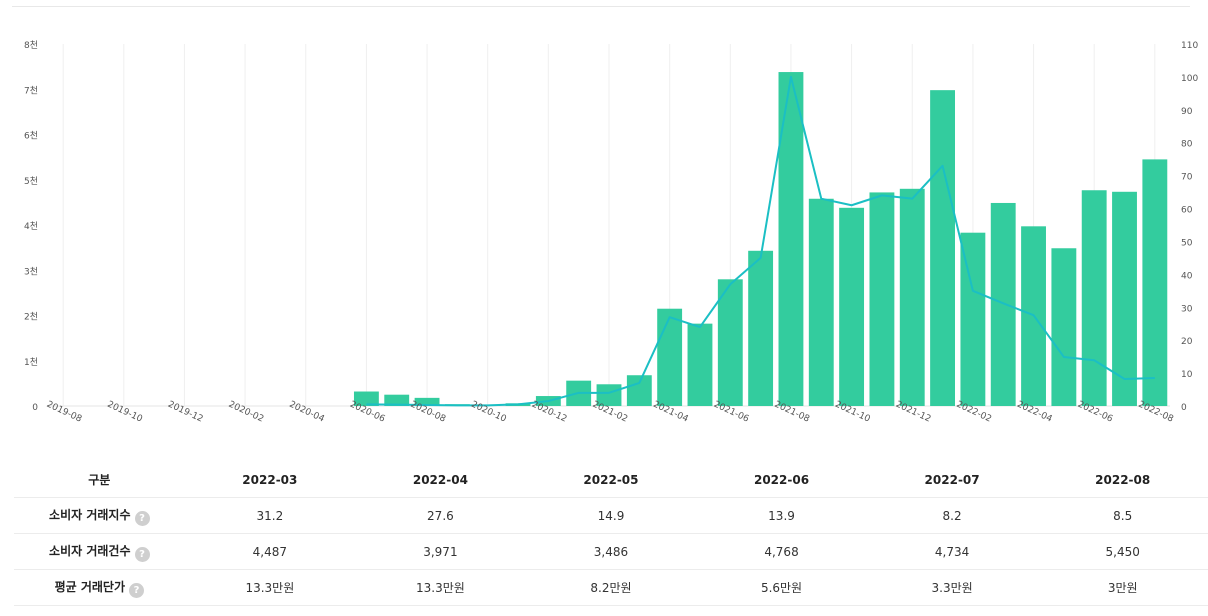 The height and width of the screenshot is (616, 1208). Describe the element at coordinates (185, 412) in the screenshot. I see `x-tick-label: 2019-12` at that location.